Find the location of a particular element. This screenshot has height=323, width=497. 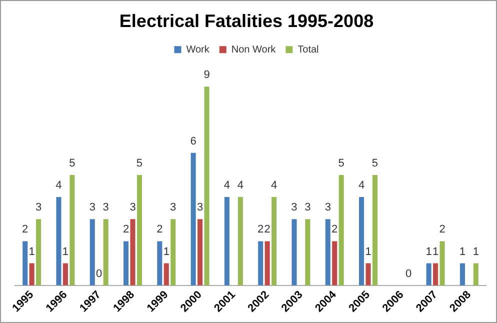

legend-label: Non Work is located at coordinates (254, 50).